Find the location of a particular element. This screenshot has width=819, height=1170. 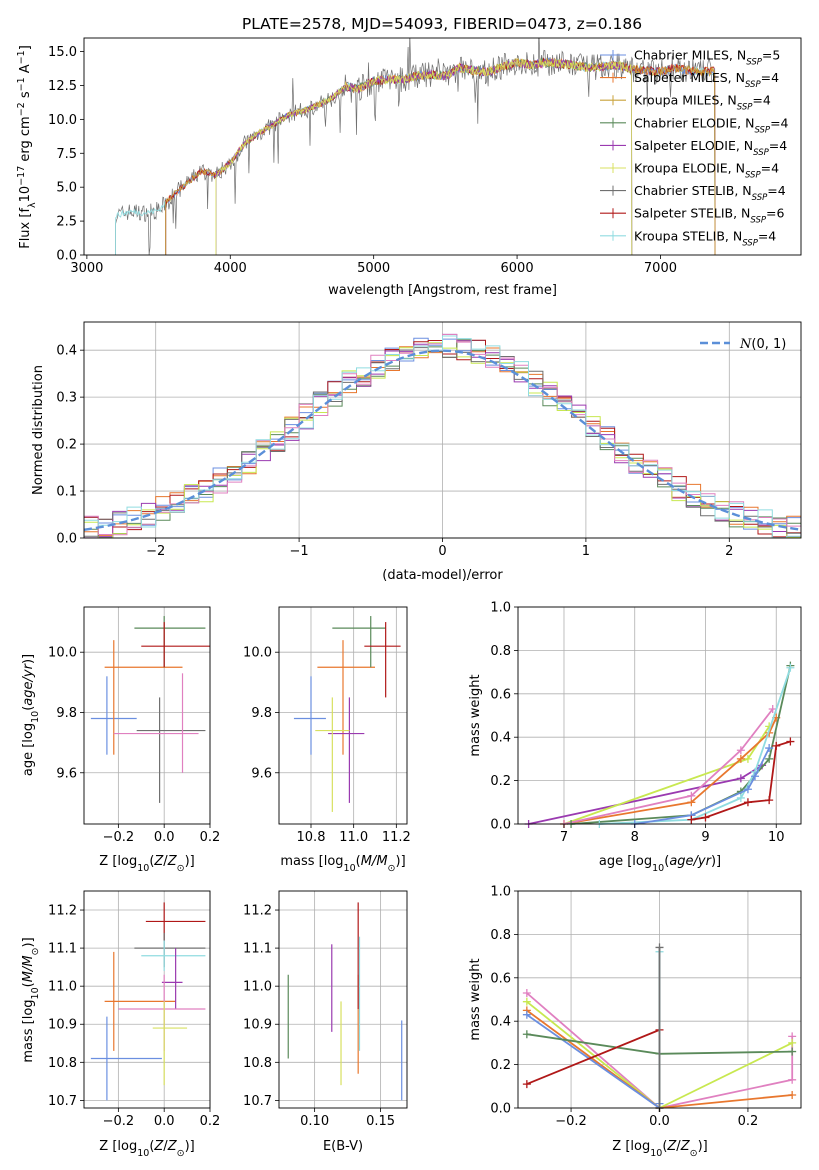

label-part: ] is located at coordinates (25, 47).